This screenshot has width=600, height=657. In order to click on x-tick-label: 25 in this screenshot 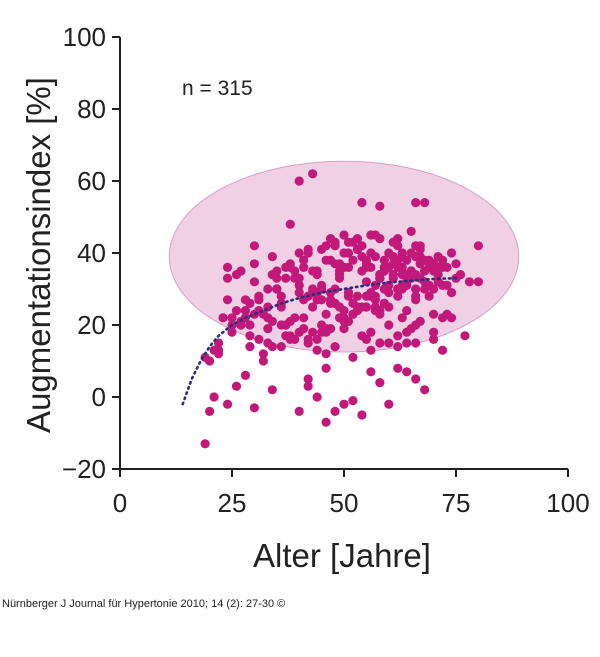, I will do `click(232, 503)`.